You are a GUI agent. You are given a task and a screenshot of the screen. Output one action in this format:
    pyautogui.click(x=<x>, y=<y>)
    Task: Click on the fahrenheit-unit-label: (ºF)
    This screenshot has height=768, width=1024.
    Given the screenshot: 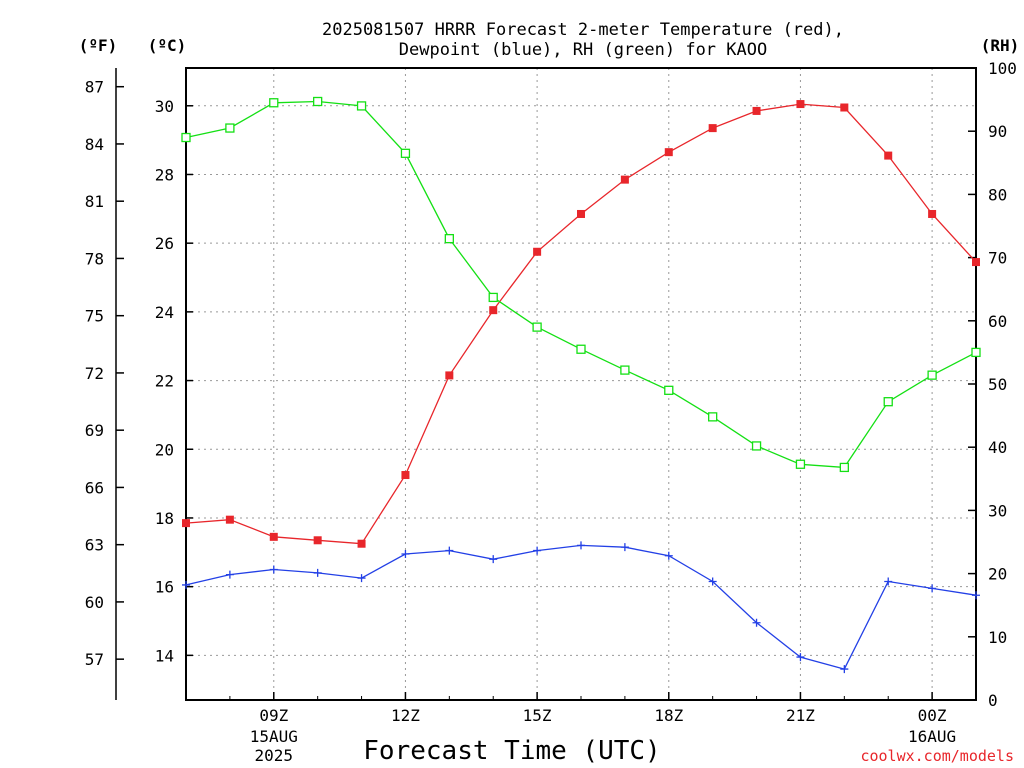 What is the action you would take?
    pyautogui.click(x=98, y=45)
    